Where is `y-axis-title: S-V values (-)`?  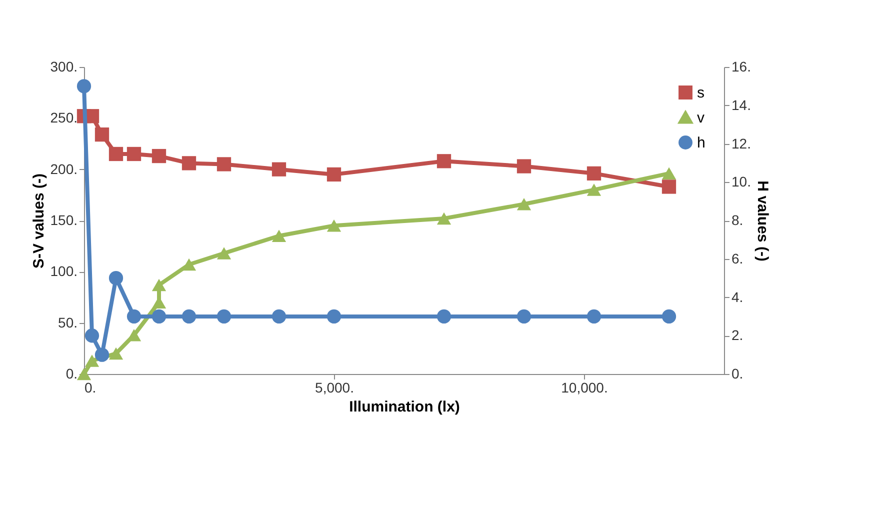 y-axis-title: S-V values (-) is located at coordinates (39, 221).